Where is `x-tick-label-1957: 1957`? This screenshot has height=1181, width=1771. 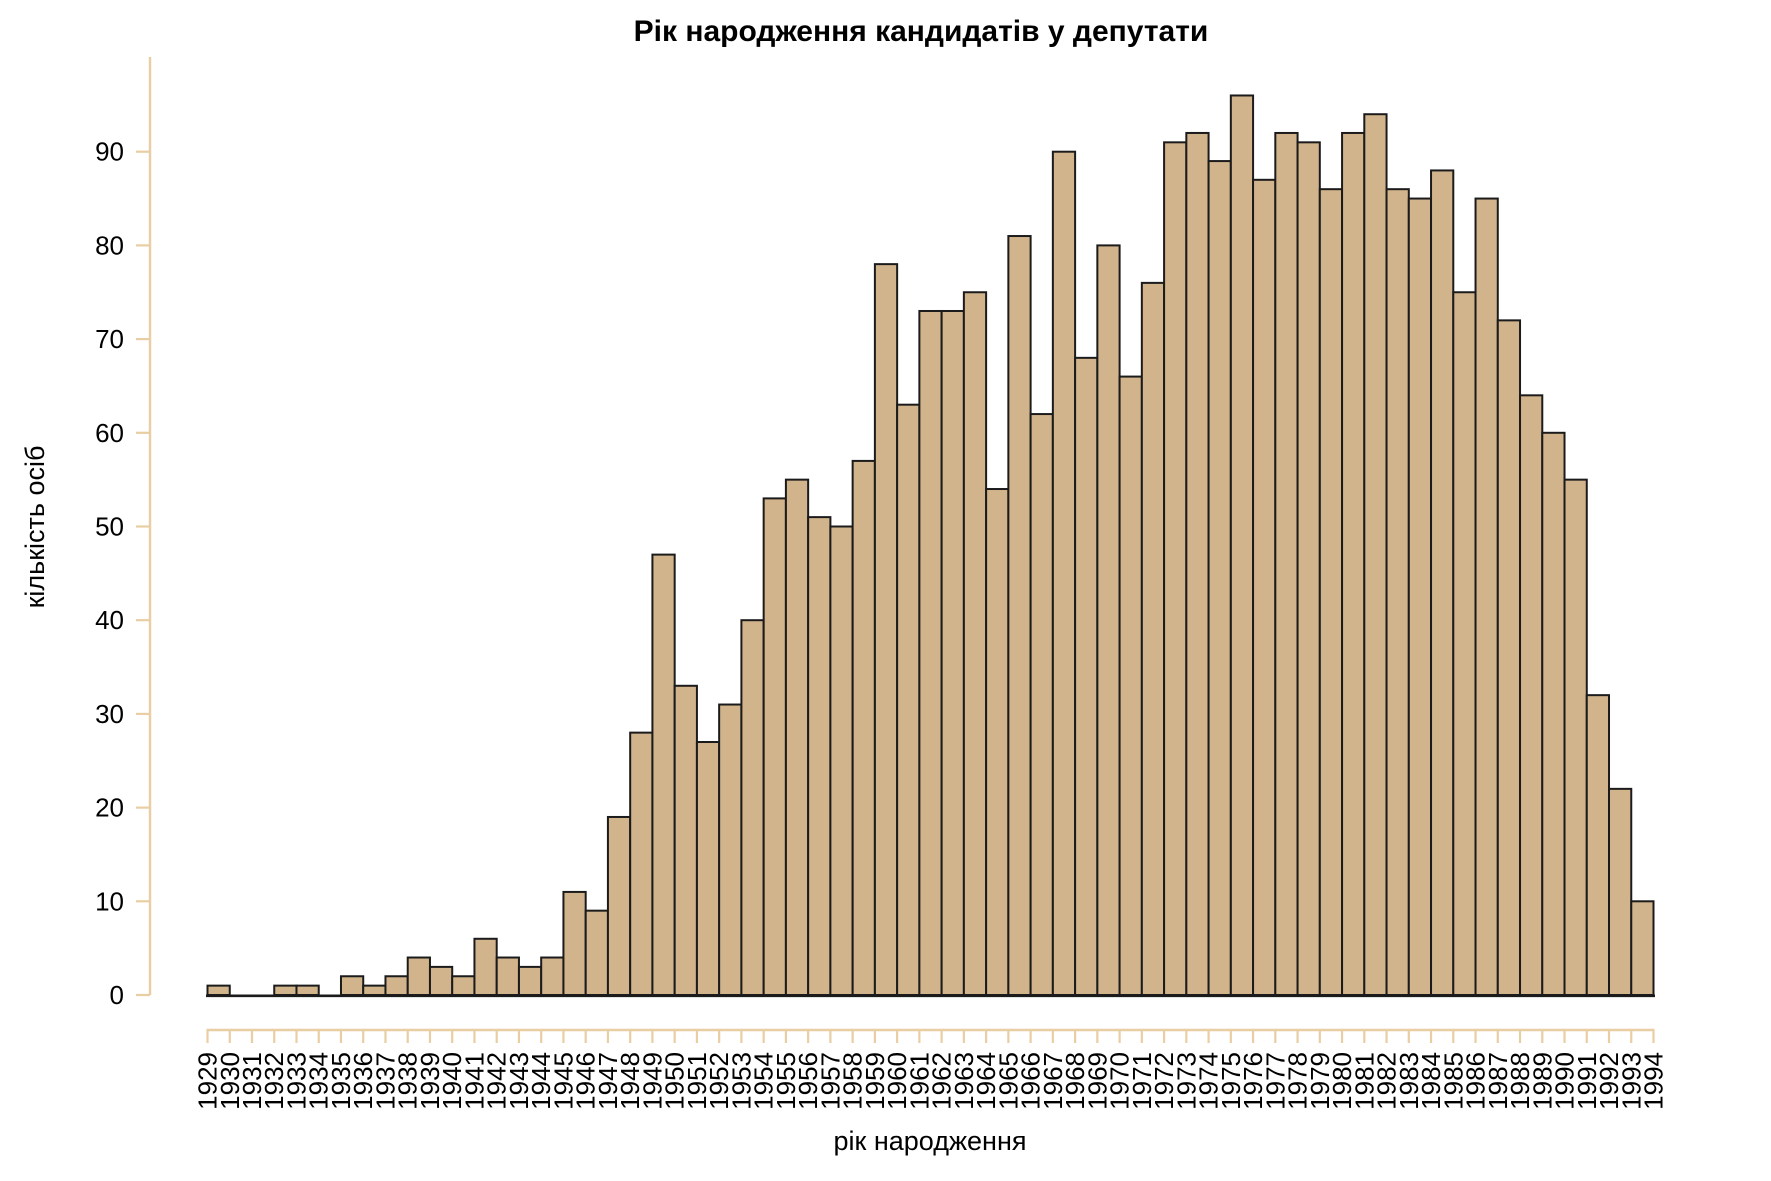 x-tick-label-1957: 1957 is located at coordinates (830, 1081).